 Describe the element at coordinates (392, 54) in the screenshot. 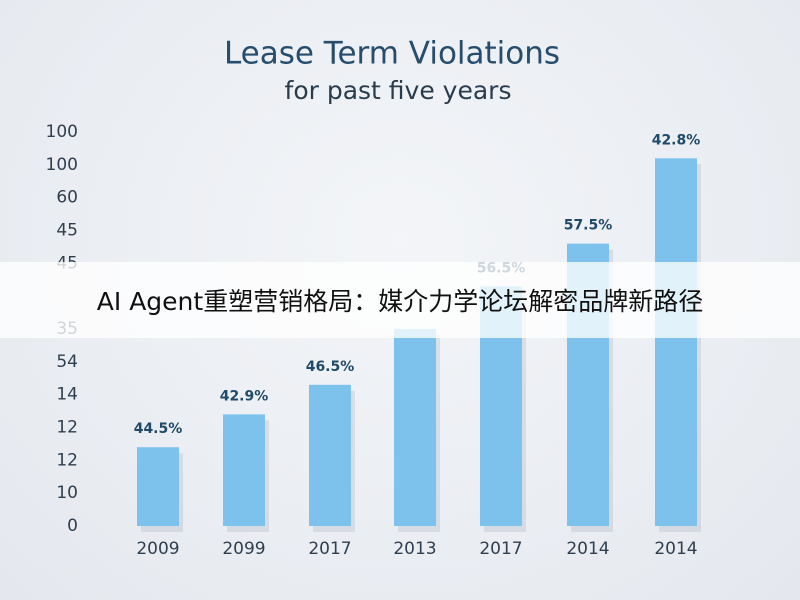

I see `chart-title: Lease Term Violations` at that location.